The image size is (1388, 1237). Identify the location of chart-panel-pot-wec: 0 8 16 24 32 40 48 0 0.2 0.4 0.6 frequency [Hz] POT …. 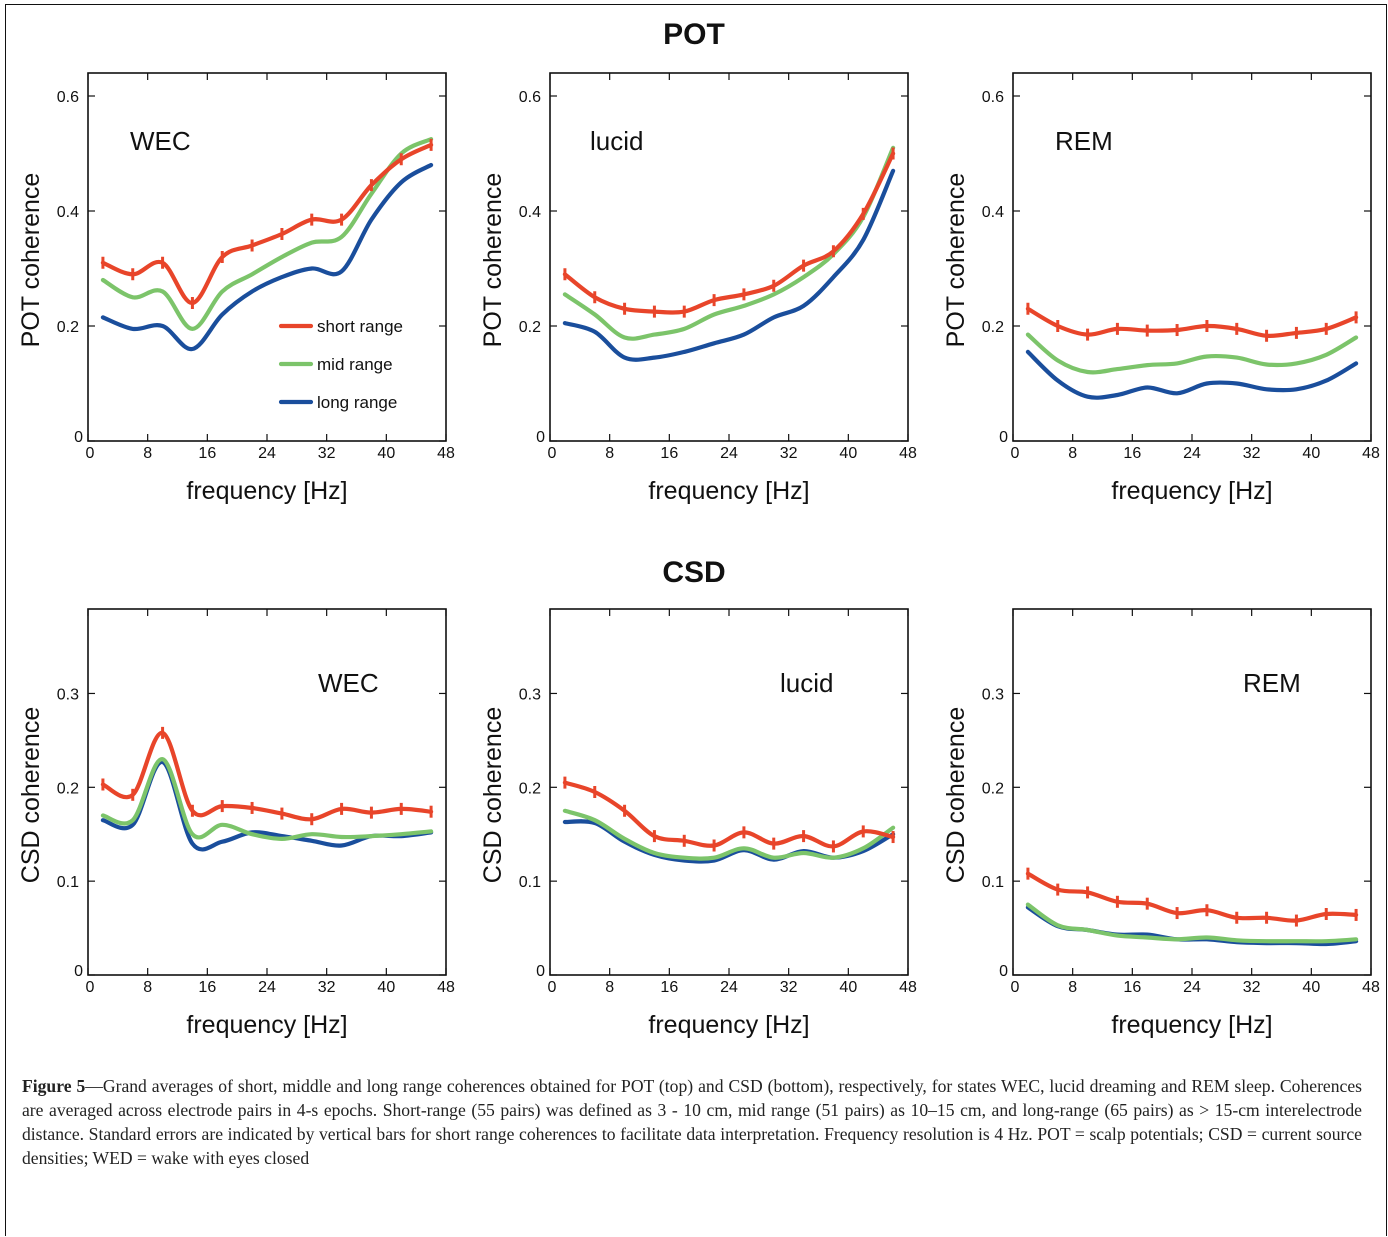
(236, 288).